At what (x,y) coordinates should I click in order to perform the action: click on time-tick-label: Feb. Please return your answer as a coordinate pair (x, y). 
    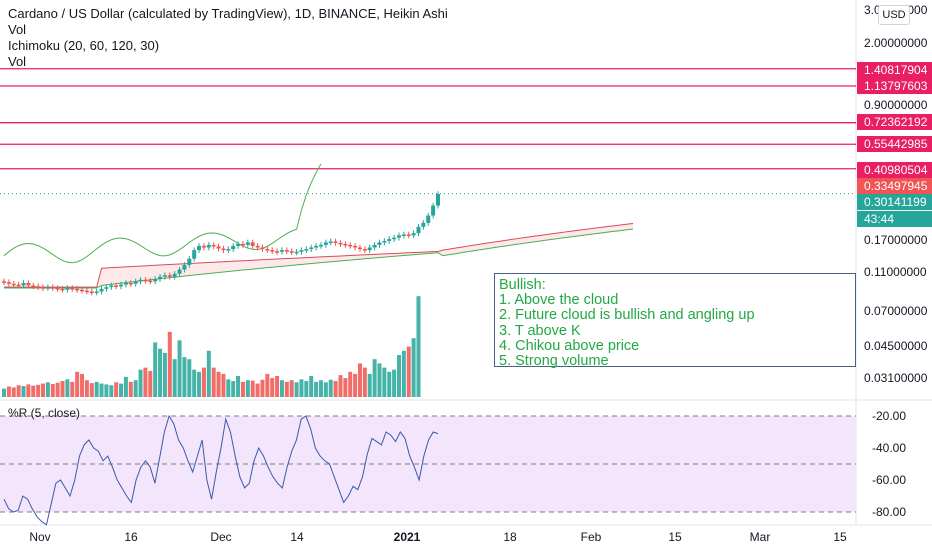
    Looking at the image, I should click on (591, 537).